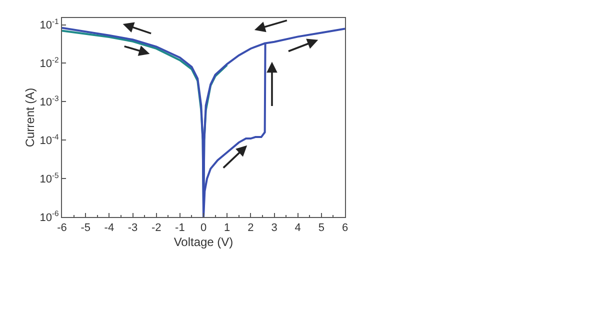 The image size is (600, 336). Describe the element at coordinates (30, 118) in the screenshot. I see `y-axis-title: Current (A)` at that location.